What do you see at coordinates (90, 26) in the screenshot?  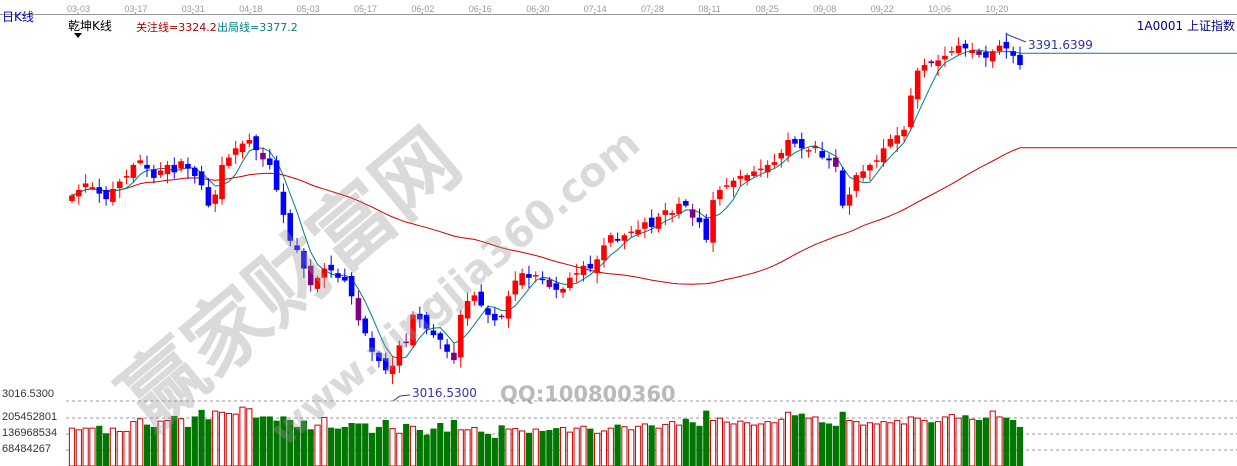 I see `indicator-selector: 乾坤K线` at bounding box center [90, 26].